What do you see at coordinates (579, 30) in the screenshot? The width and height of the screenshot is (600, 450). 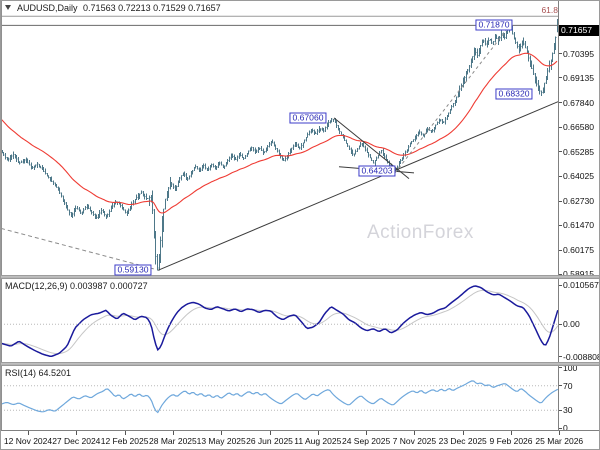 I see `current-price-tag: 0.71657` at bounding box center [579, 30].